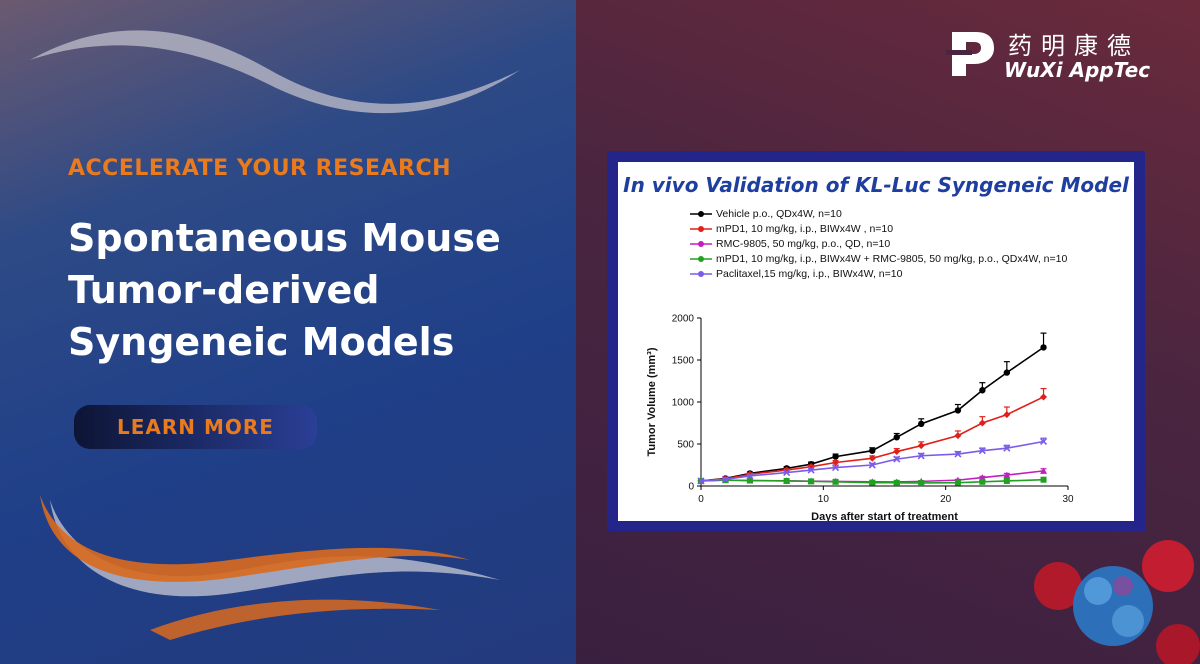  What do you see at coordinates (884, 516) in the screenshot?
I see `x-axis-label: Days after start of treatment` at bounding box center [884, 516].